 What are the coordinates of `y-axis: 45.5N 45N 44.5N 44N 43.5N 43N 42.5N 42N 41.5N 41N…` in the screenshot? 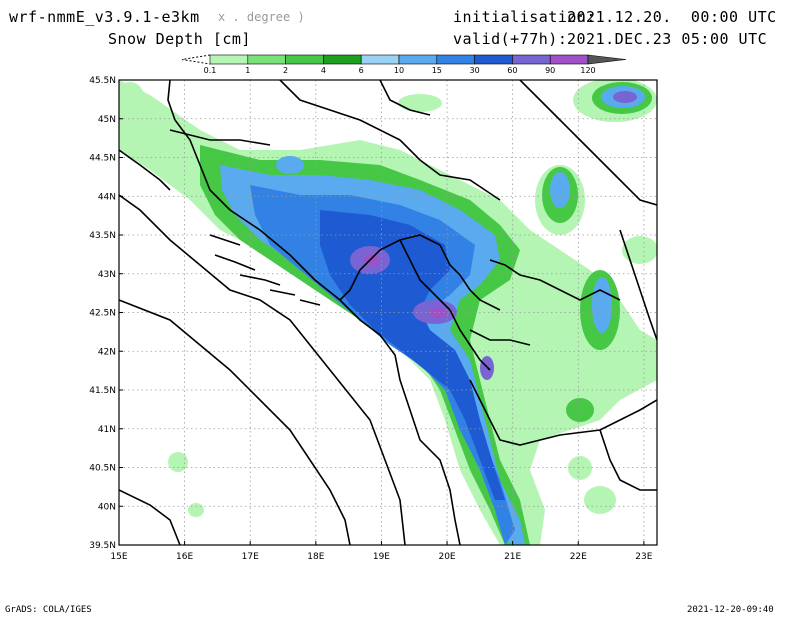 It's located at (106, 313).